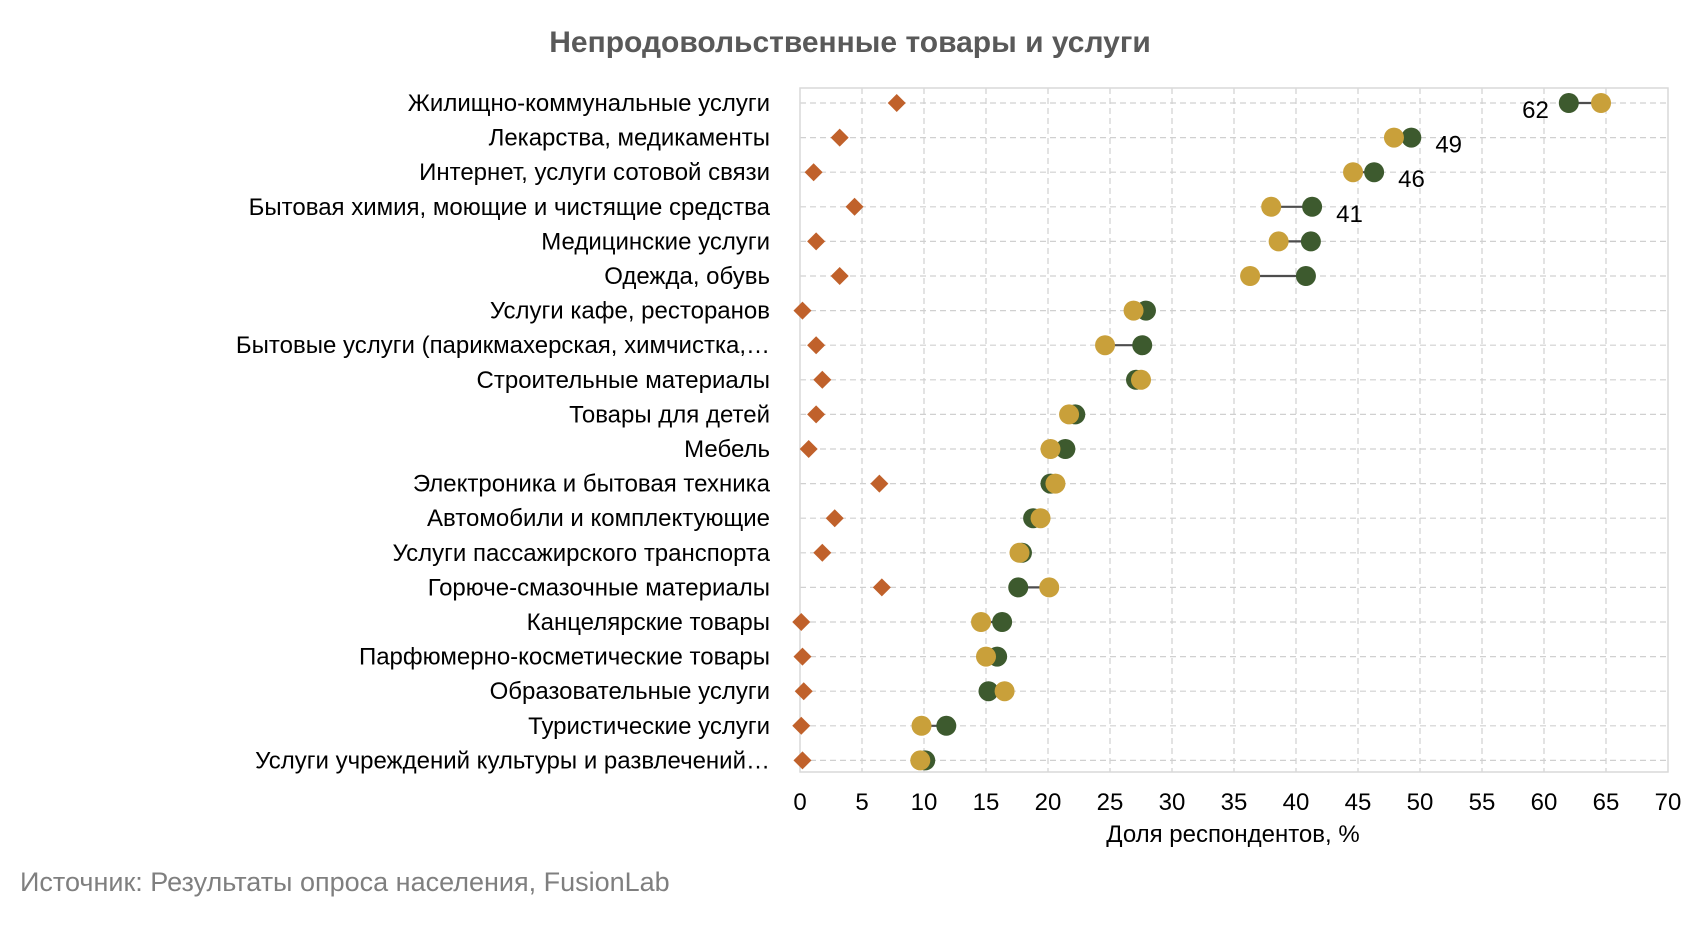  What do you see at coordinates (1358, 802) in the screenshot?
I see `x-tick-label: 45` at bounding box center [1358, 802].